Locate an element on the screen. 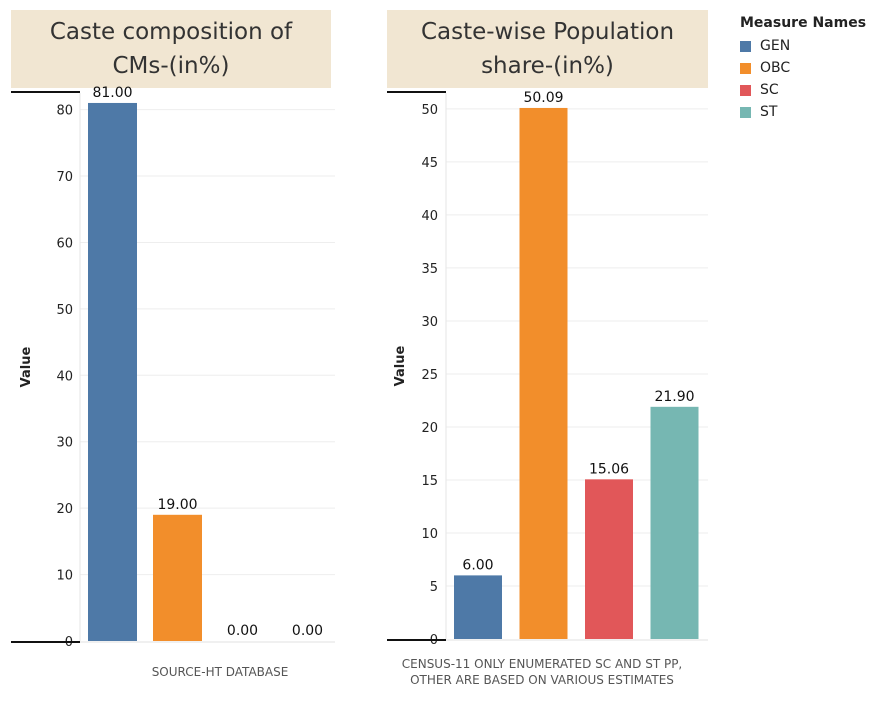 The width and height of the screenshot is (885, 708). left-value-label-st: 0.00 is located at coordinates (307, 631).